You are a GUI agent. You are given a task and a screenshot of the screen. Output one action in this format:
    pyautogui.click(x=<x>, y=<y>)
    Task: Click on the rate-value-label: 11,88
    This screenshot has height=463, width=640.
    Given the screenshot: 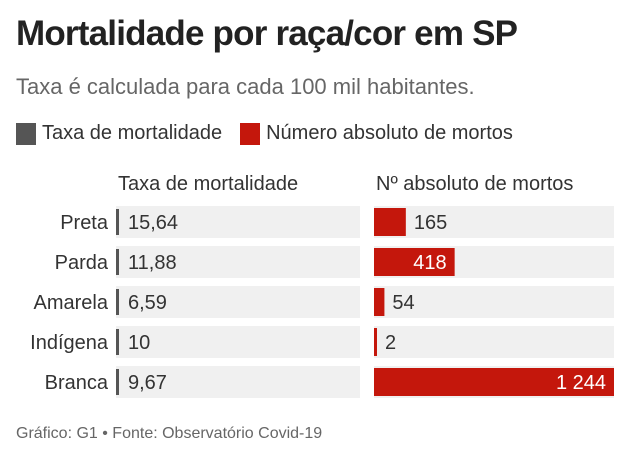 What is the action you would take?
    pyautogui.click(x=152, y=263)
    